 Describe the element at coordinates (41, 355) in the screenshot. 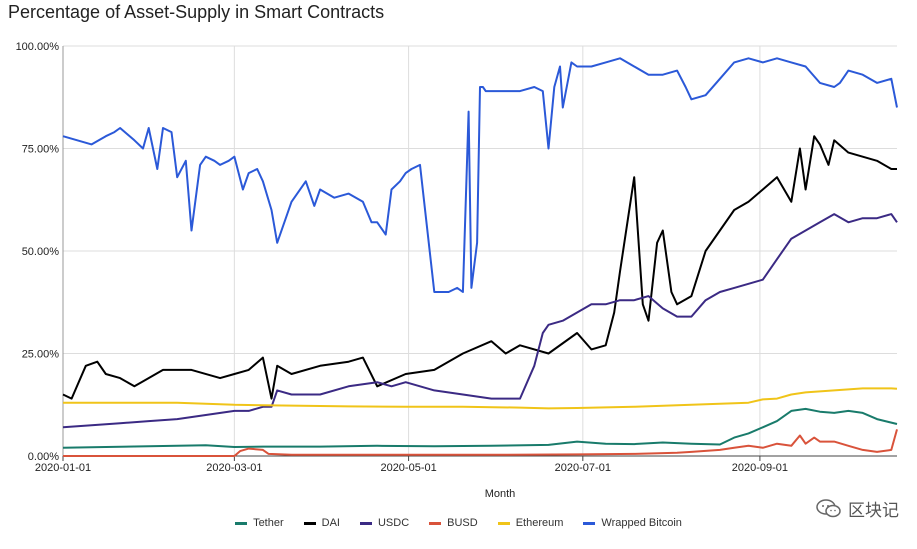

I see `y-tick-label: 25.00%` at that location.